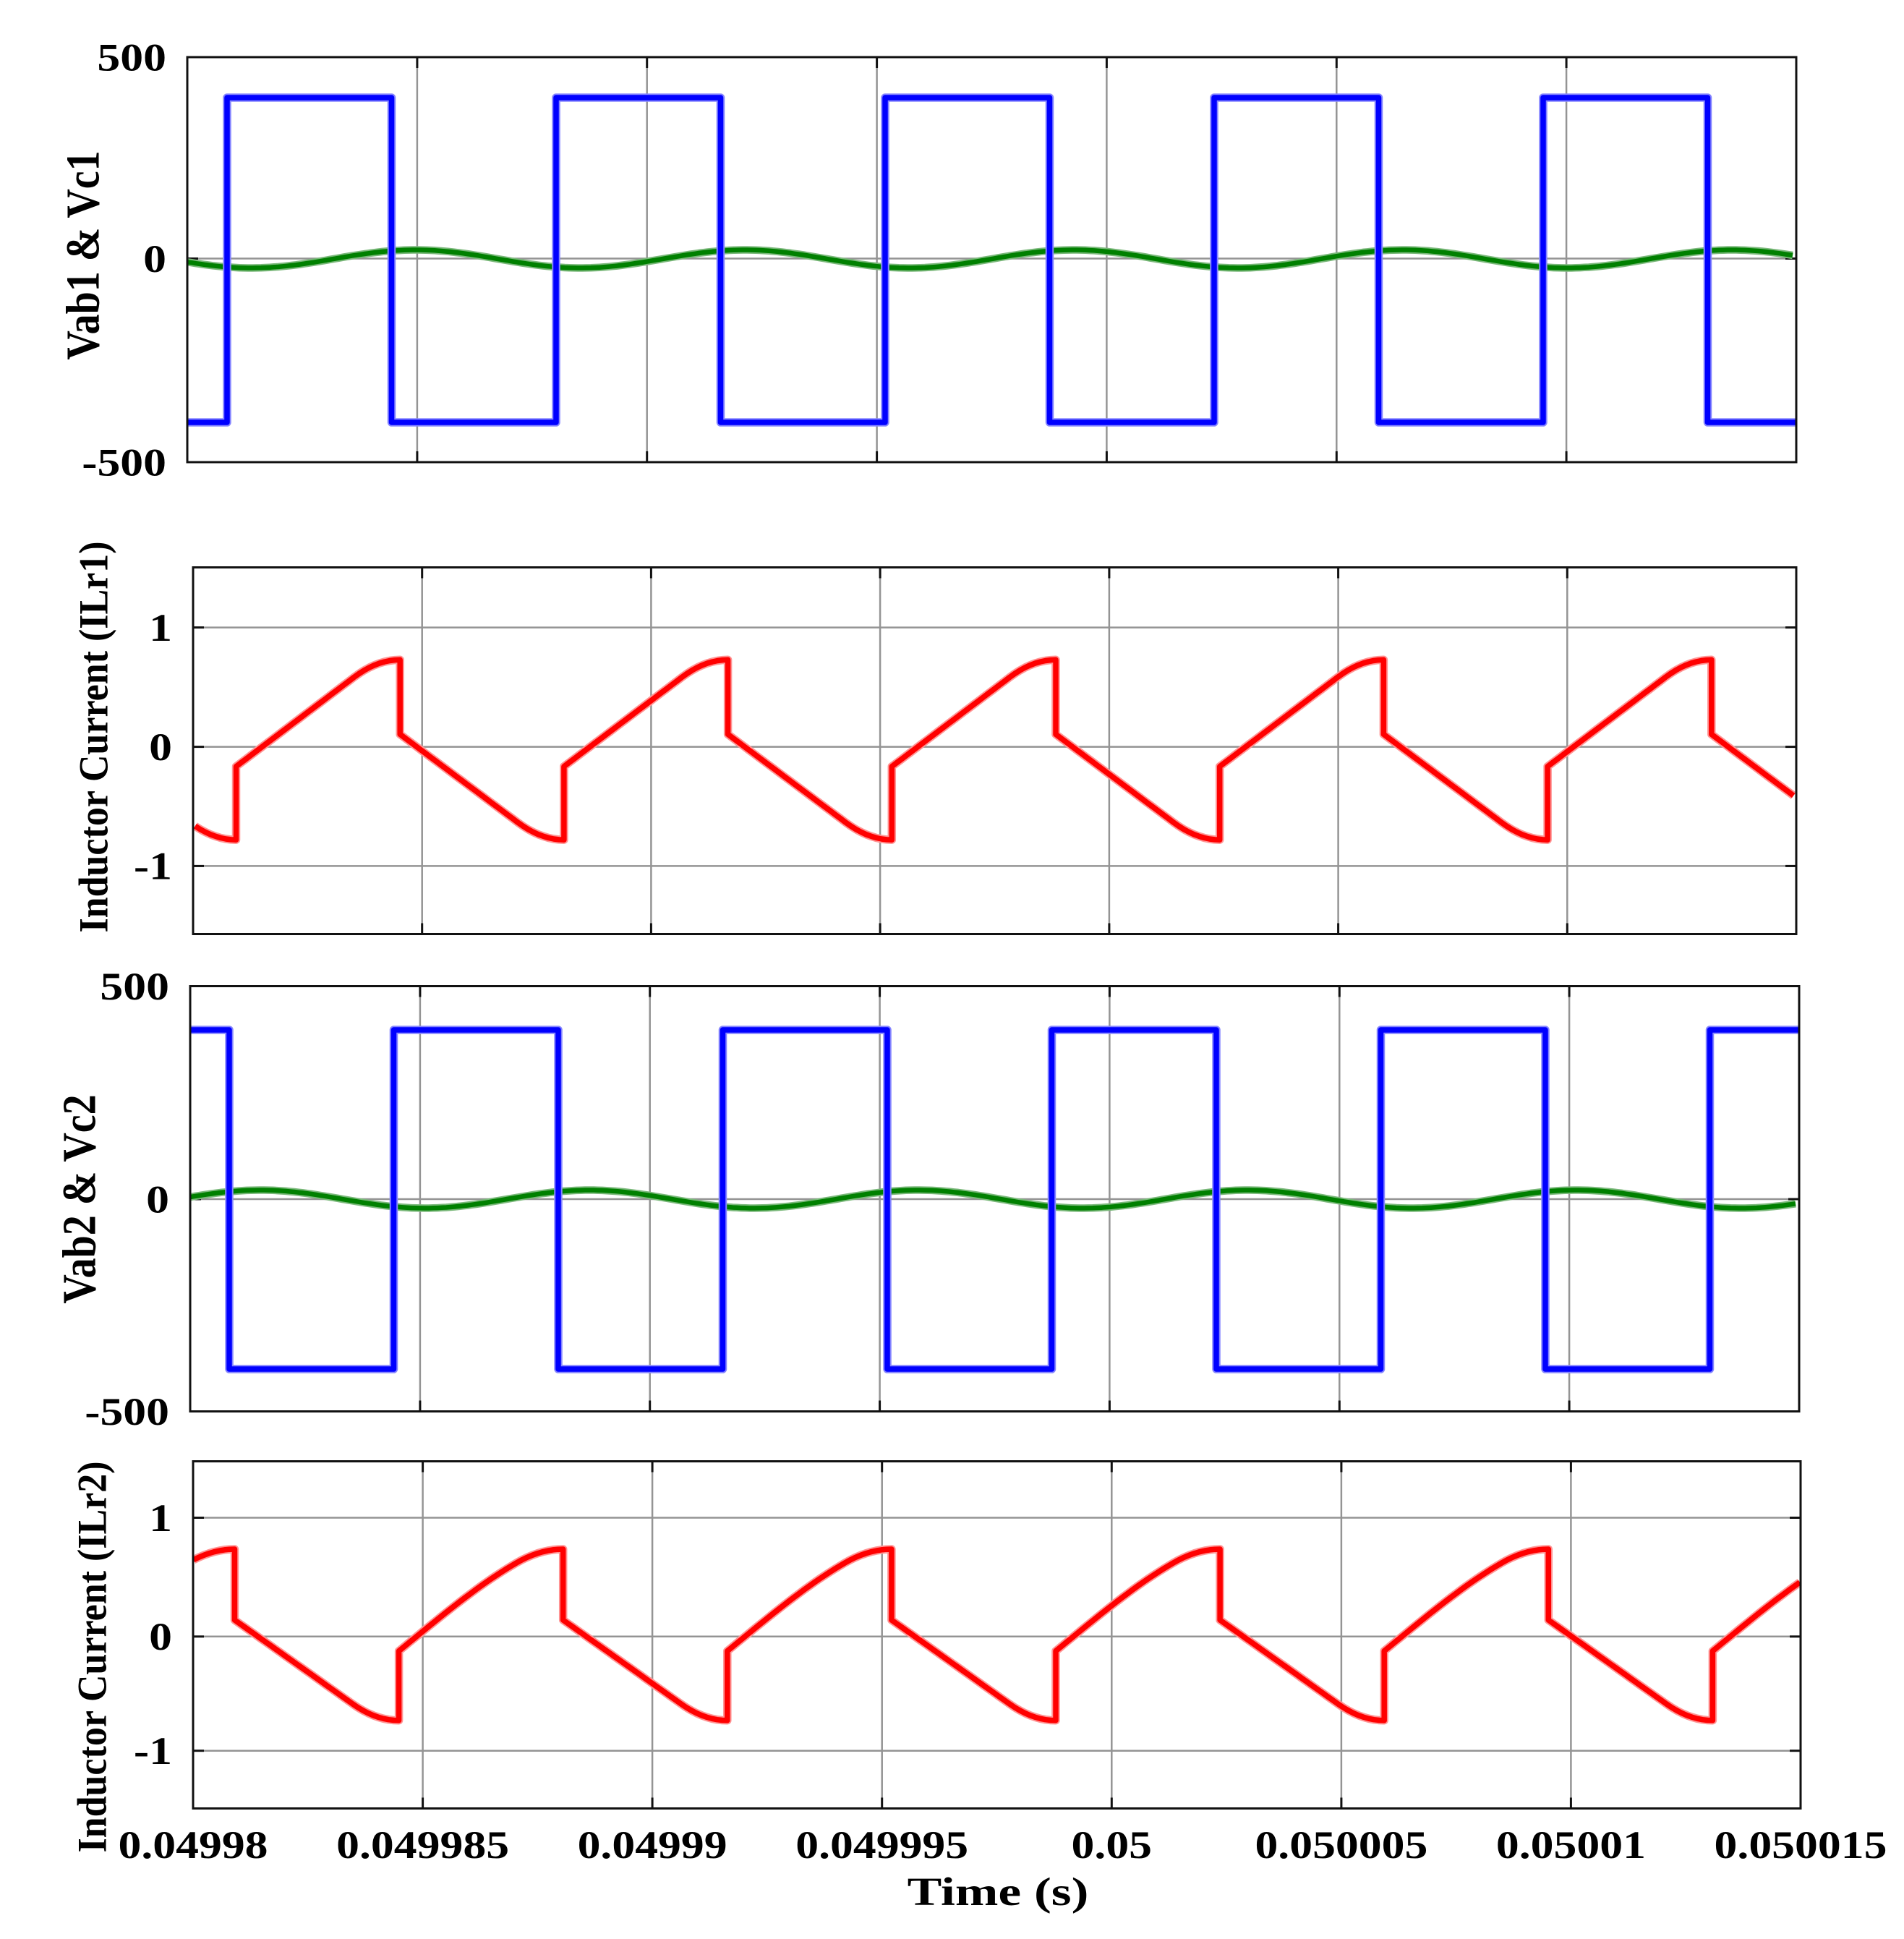  What do you see at coordinates (1801, 1845) in the screenshot?
I see `svg-text: 0.050015` at bounding box center [1801, 1845].